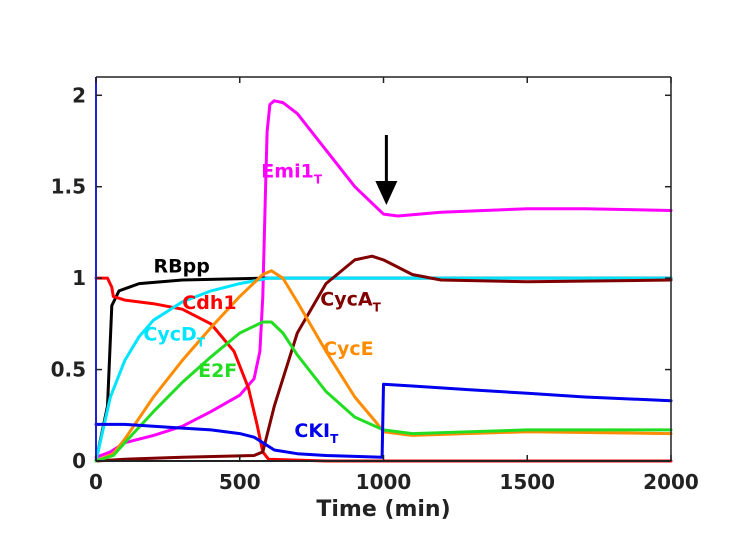 This screenshot has width=741, height=557. What do you see at coordinates (79, 461) in the screenshot?
I see `y-tick-label: 0` at bounding box center [79, 461].